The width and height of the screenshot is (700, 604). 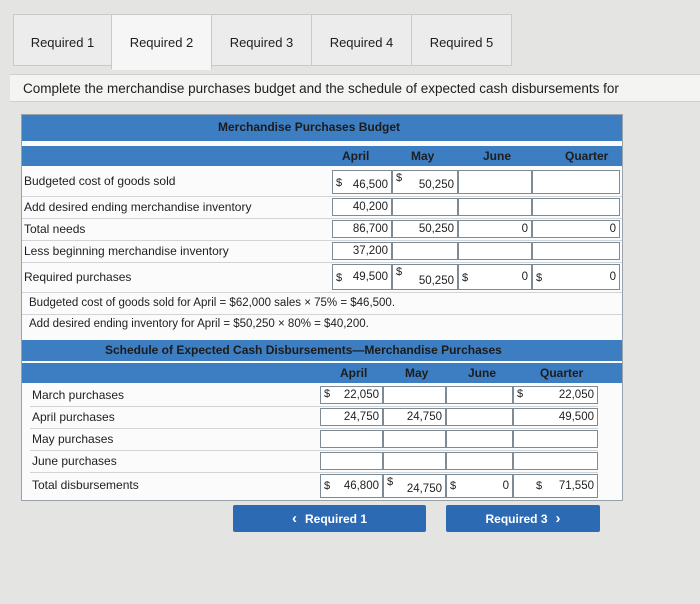 What do you see at coordinates (126, 251) in the screenshot?
I see `row-label: Less beginning merchandise inventory` at bounding box center [126, 251].